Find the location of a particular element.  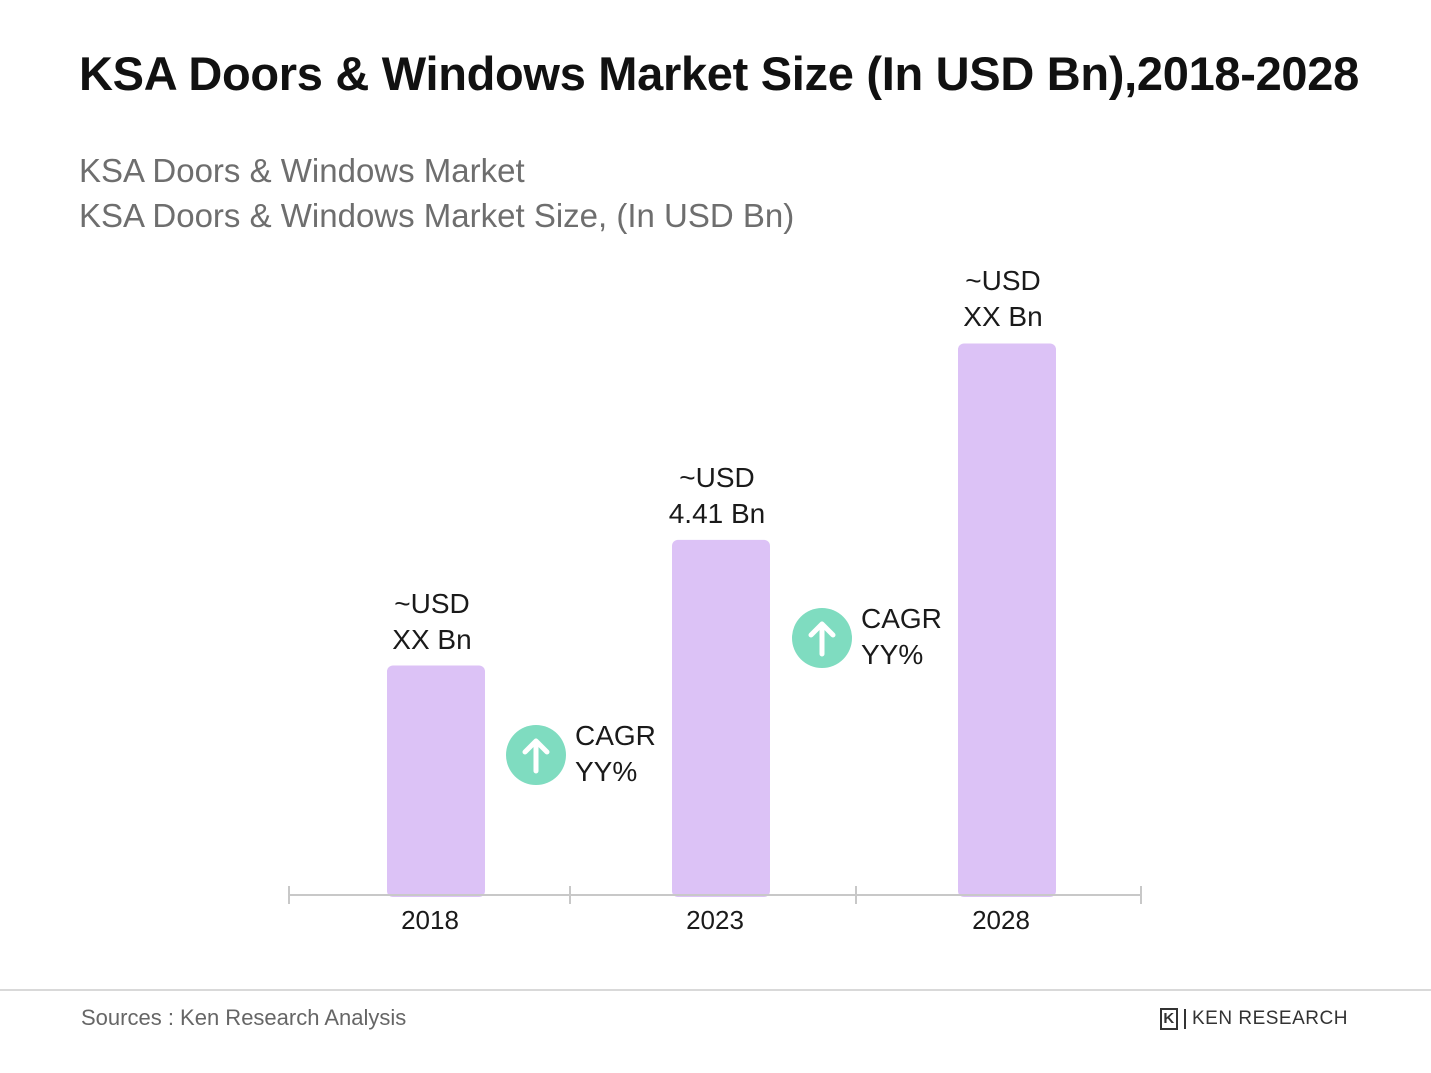

brand-name: KEN RESEARCH is located at coordinates (1270, 1018).